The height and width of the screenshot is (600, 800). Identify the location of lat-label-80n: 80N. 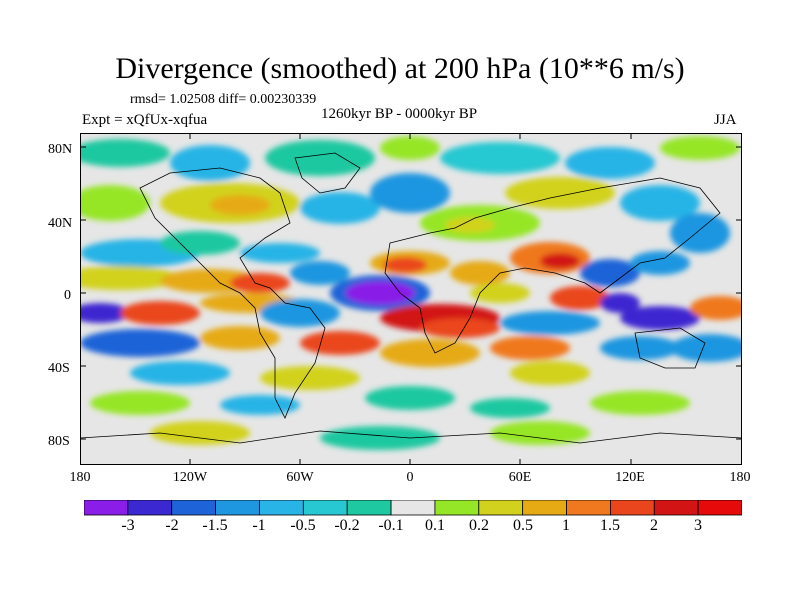
(60, 149).